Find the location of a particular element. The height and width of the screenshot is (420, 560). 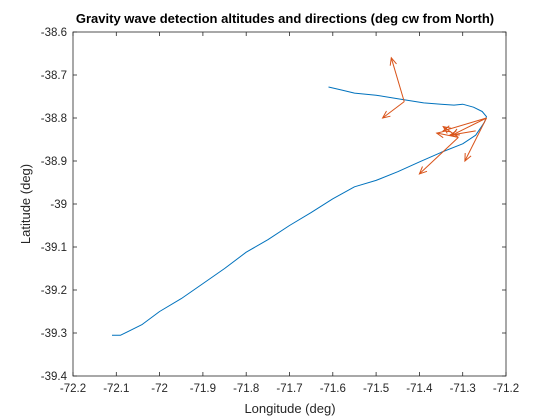

x-tick-label: -72.1 is located at coordinates (116, 389).